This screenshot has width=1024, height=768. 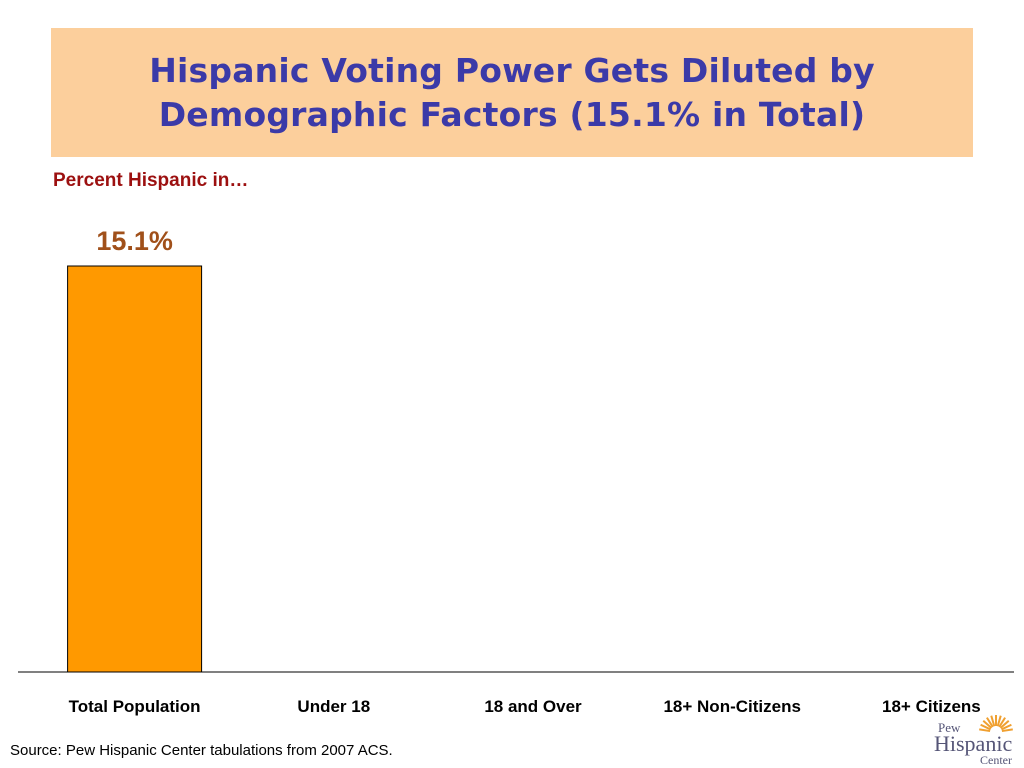 What do you see at coordinates (731, 706) in the screenshot?
I see `category-label-3: 18+ Non-Citizens` at bounding box center [731, 706].